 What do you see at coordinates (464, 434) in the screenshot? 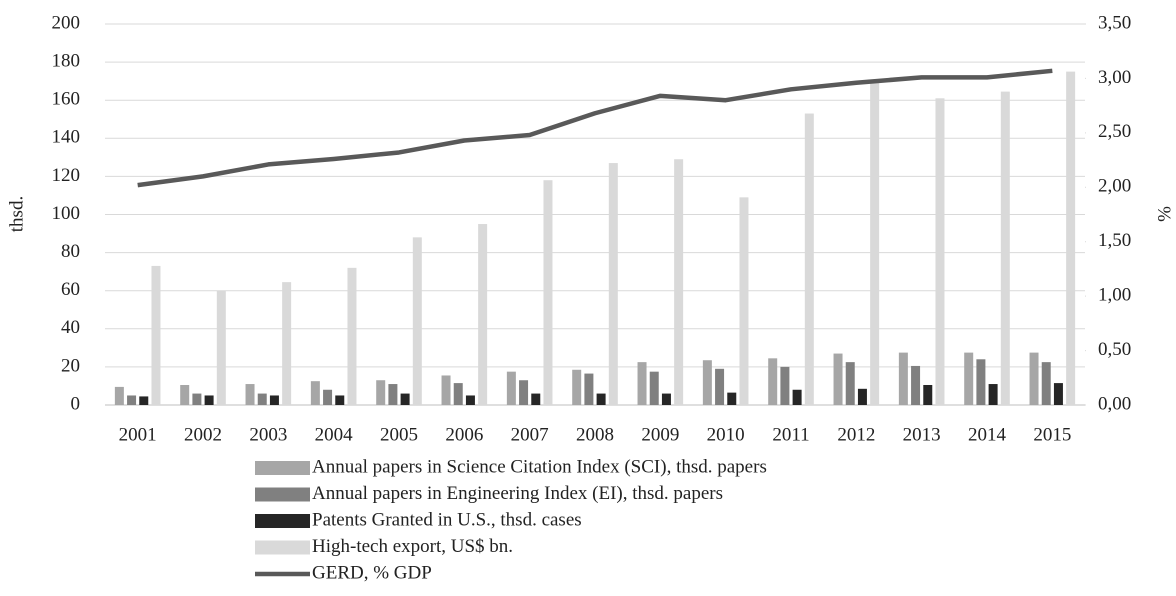
I see `x-tick-label: 2006` at bounding box center [464, 434].